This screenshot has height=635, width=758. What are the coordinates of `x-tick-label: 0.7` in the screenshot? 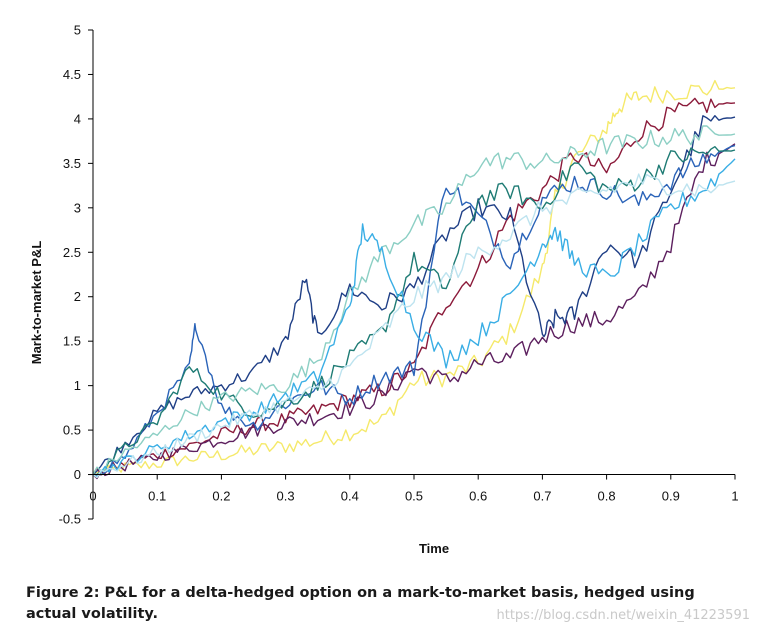 It's located at (542, 496).